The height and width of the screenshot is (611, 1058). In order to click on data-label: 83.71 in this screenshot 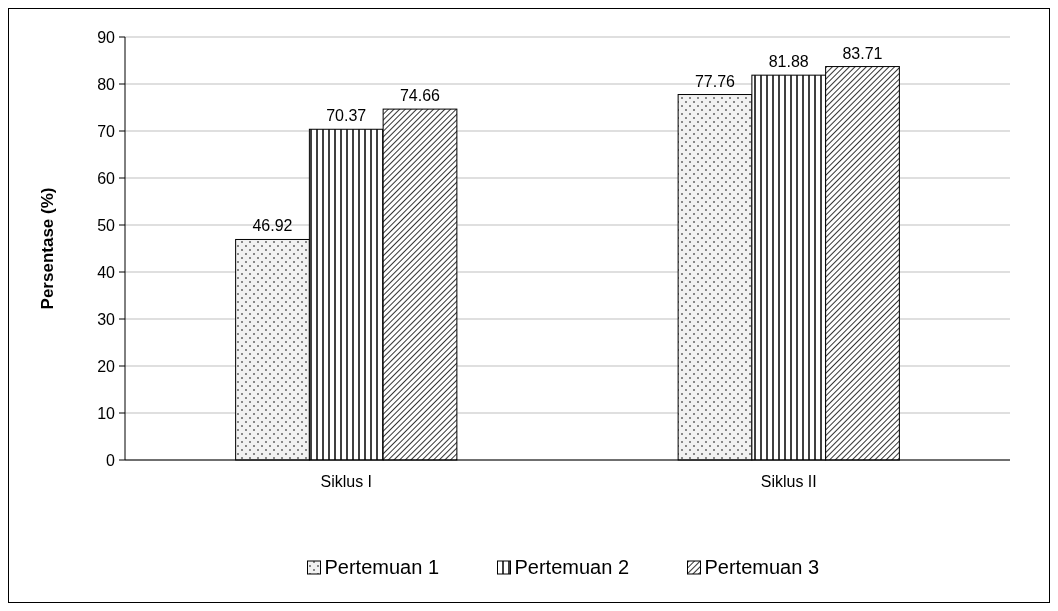, I will do `click(862, 53)`.